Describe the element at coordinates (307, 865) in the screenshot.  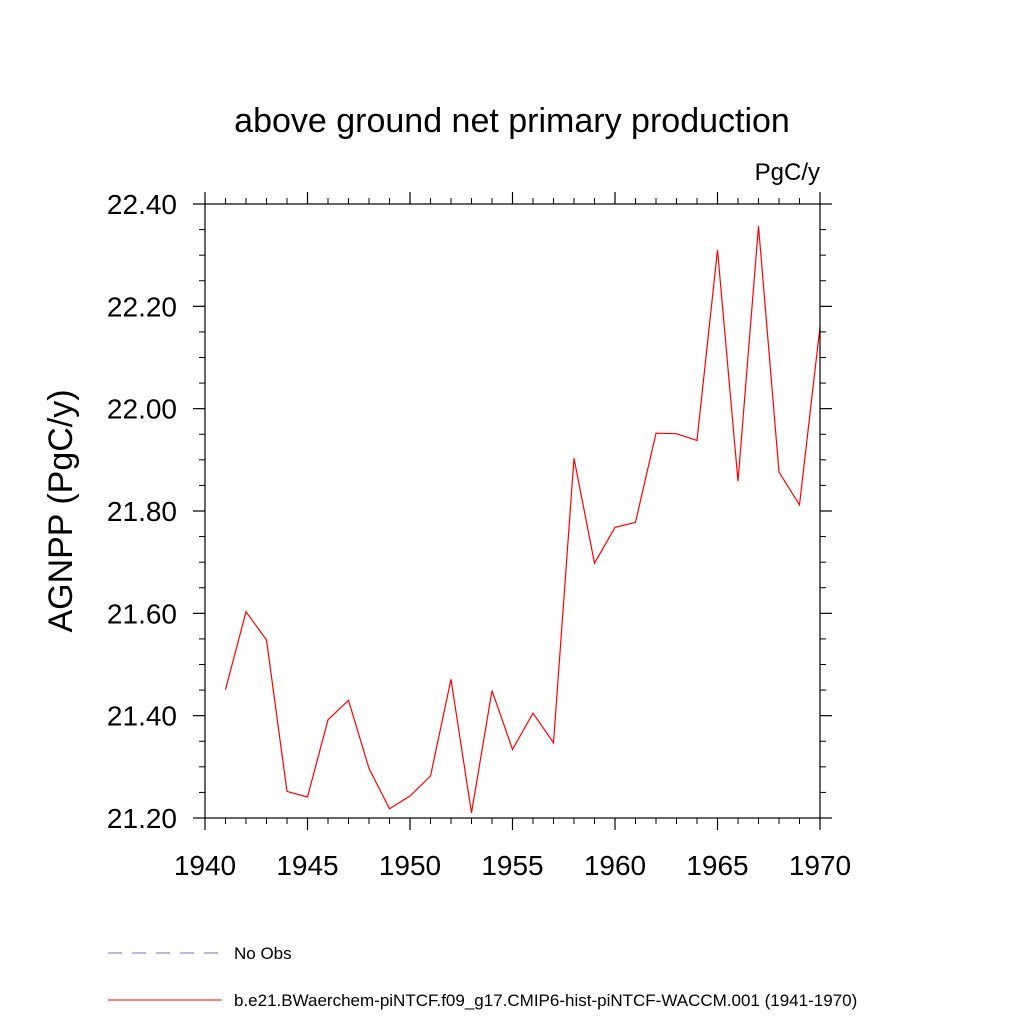
I see `x-tick-label: 1945` at that location.